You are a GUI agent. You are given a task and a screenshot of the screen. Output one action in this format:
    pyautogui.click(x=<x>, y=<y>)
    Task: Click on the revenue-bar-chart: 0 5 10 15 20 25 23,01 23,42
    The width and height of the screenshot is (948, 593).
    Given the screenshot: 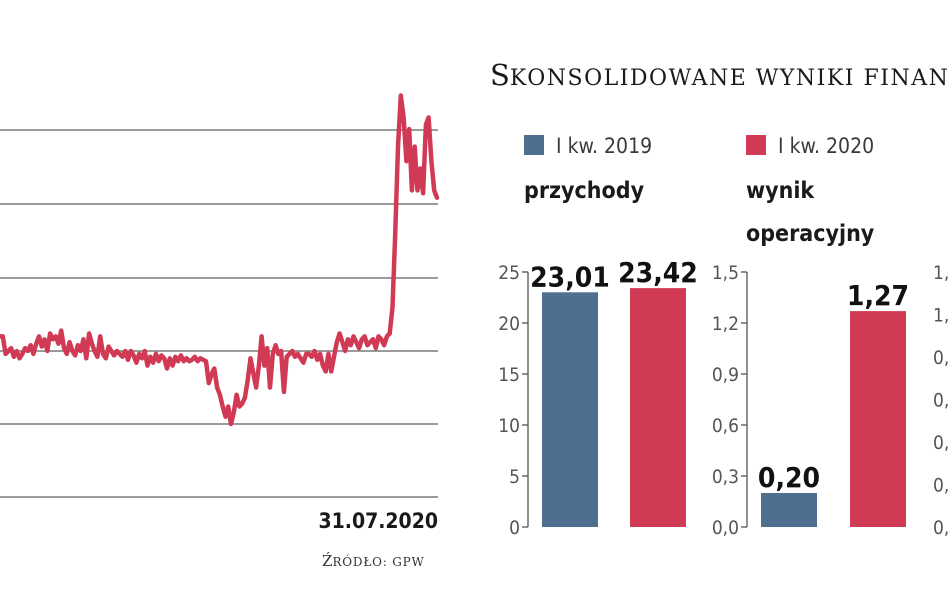 What is the action you would take?
    pyautogui.click(x=598, y=397)
    